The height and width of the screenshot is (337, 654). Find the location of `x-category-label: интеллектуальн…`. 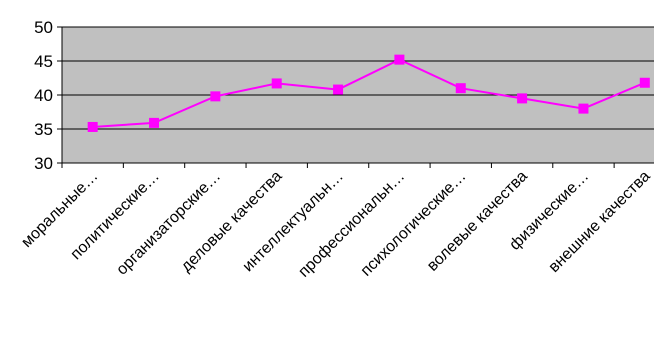

x-category-label: интеллектуальн… is located at coordinates (293, 221).